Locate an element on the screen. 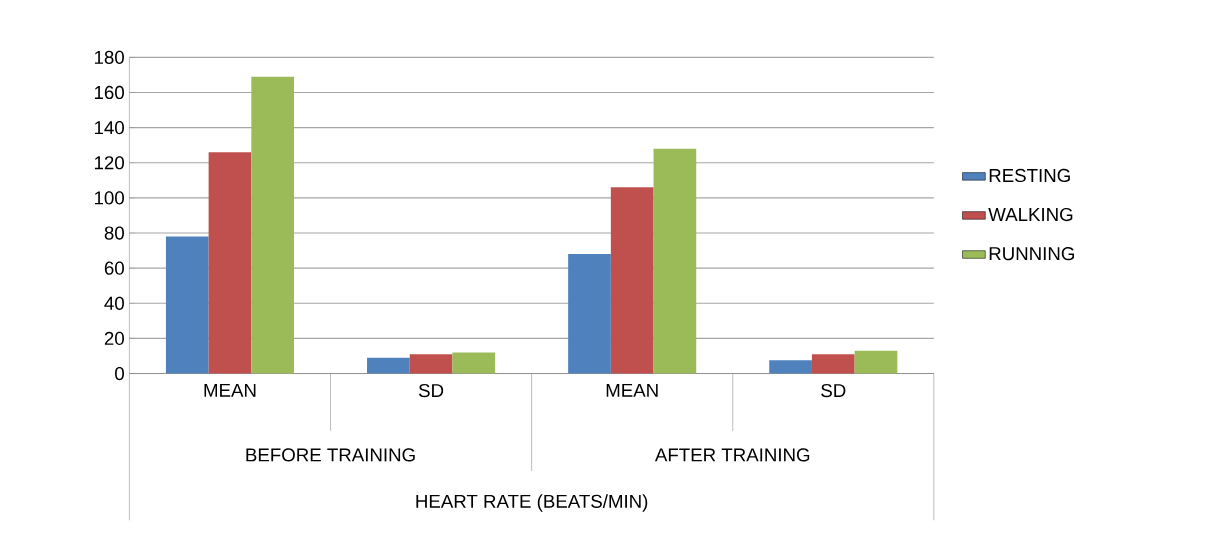 The width and height of the screenshot is (1214, 534). y-tick-label: 20 is located at coordinates (114, 338).